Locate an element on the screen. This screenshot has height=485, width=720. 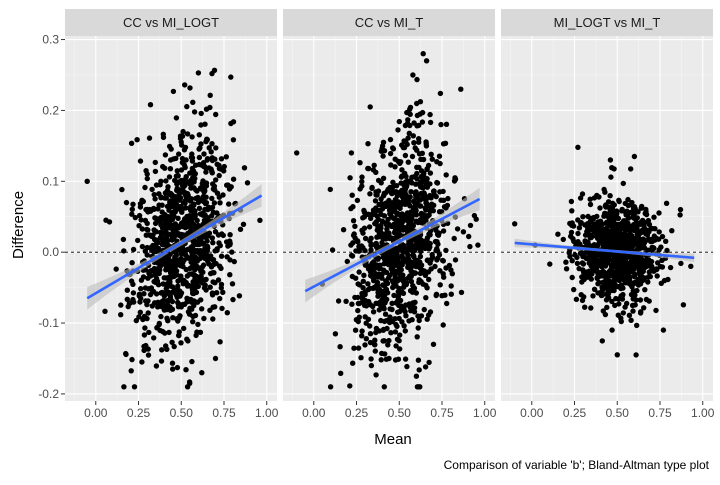
y-tick-label: 0.1 is located at coordinates (50, 181).